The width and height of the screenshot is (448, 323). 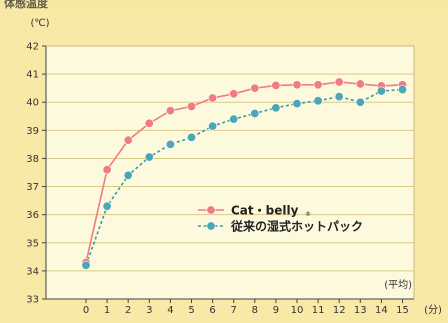 I want to click on y-tick-label-34: 34, so click(x=32, y=271).